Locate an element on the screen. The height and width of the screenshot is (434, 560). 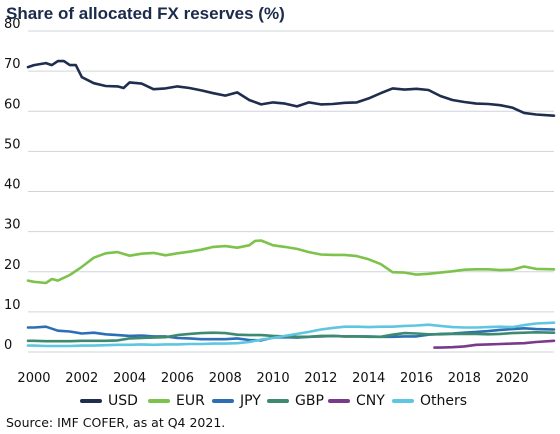
y-tick-label: 40 is located at coordinates (12, 185).